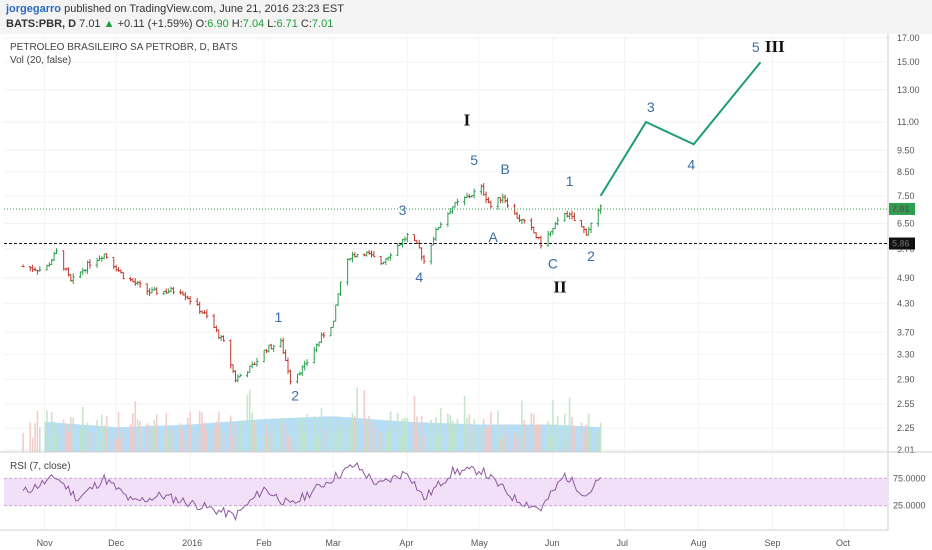 The height and width of the screenshot is (550, 932). I want to click on last-price-tag, so click(902, 208).